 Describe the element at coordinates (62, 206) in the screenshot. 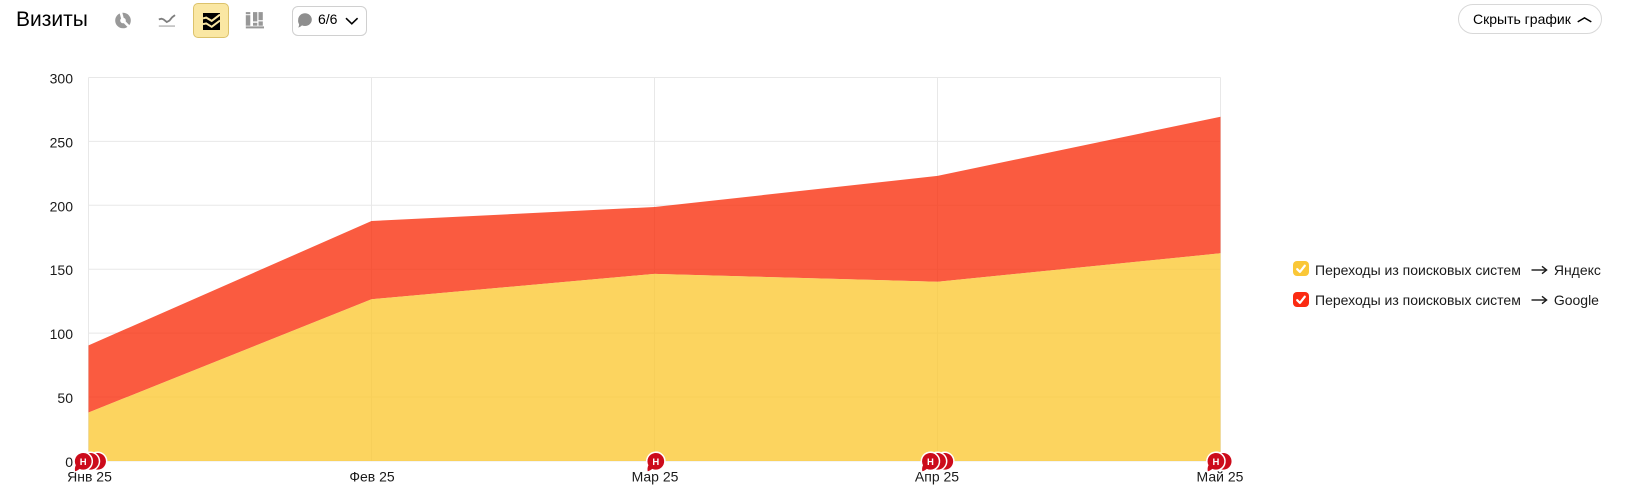

I see `svg-text: 200` at that location.